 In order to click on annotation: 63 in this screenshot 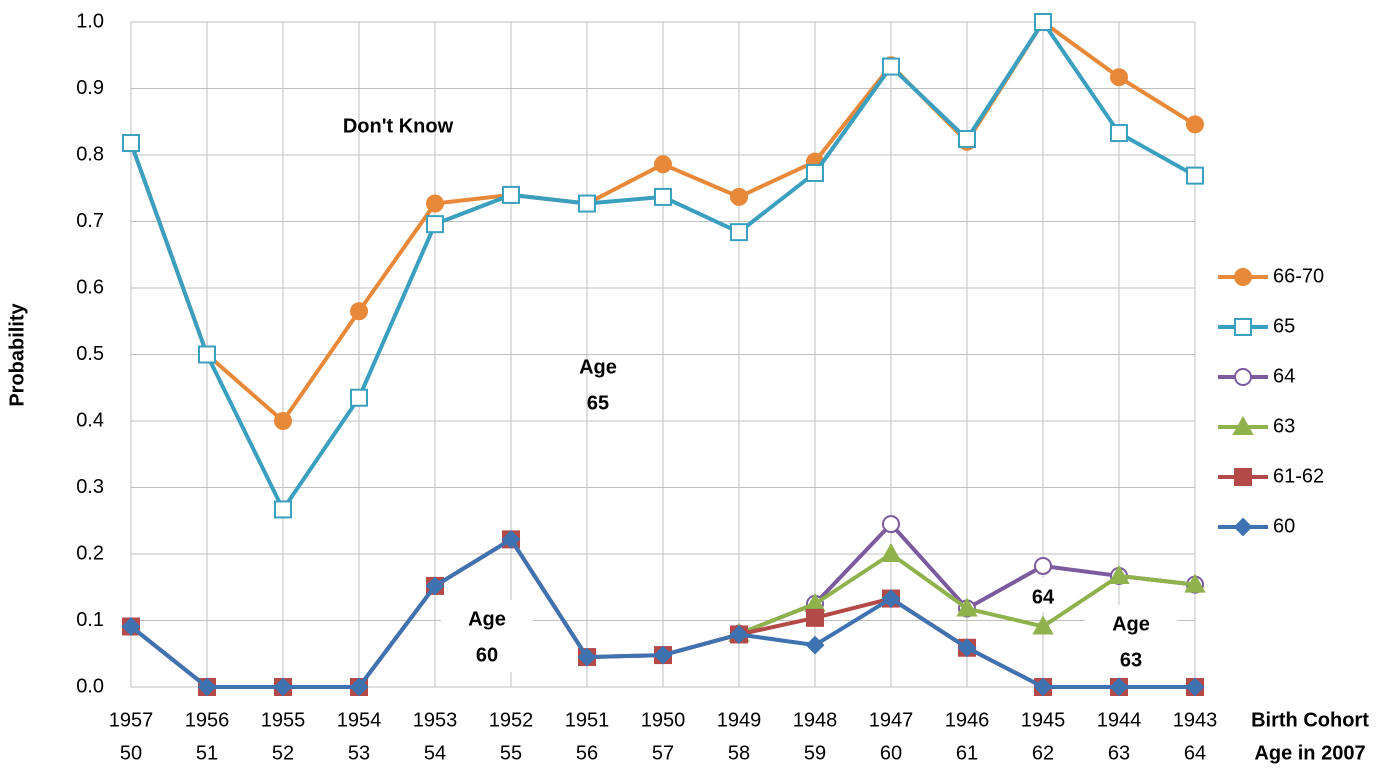, I will do `click(1131, 660)`.